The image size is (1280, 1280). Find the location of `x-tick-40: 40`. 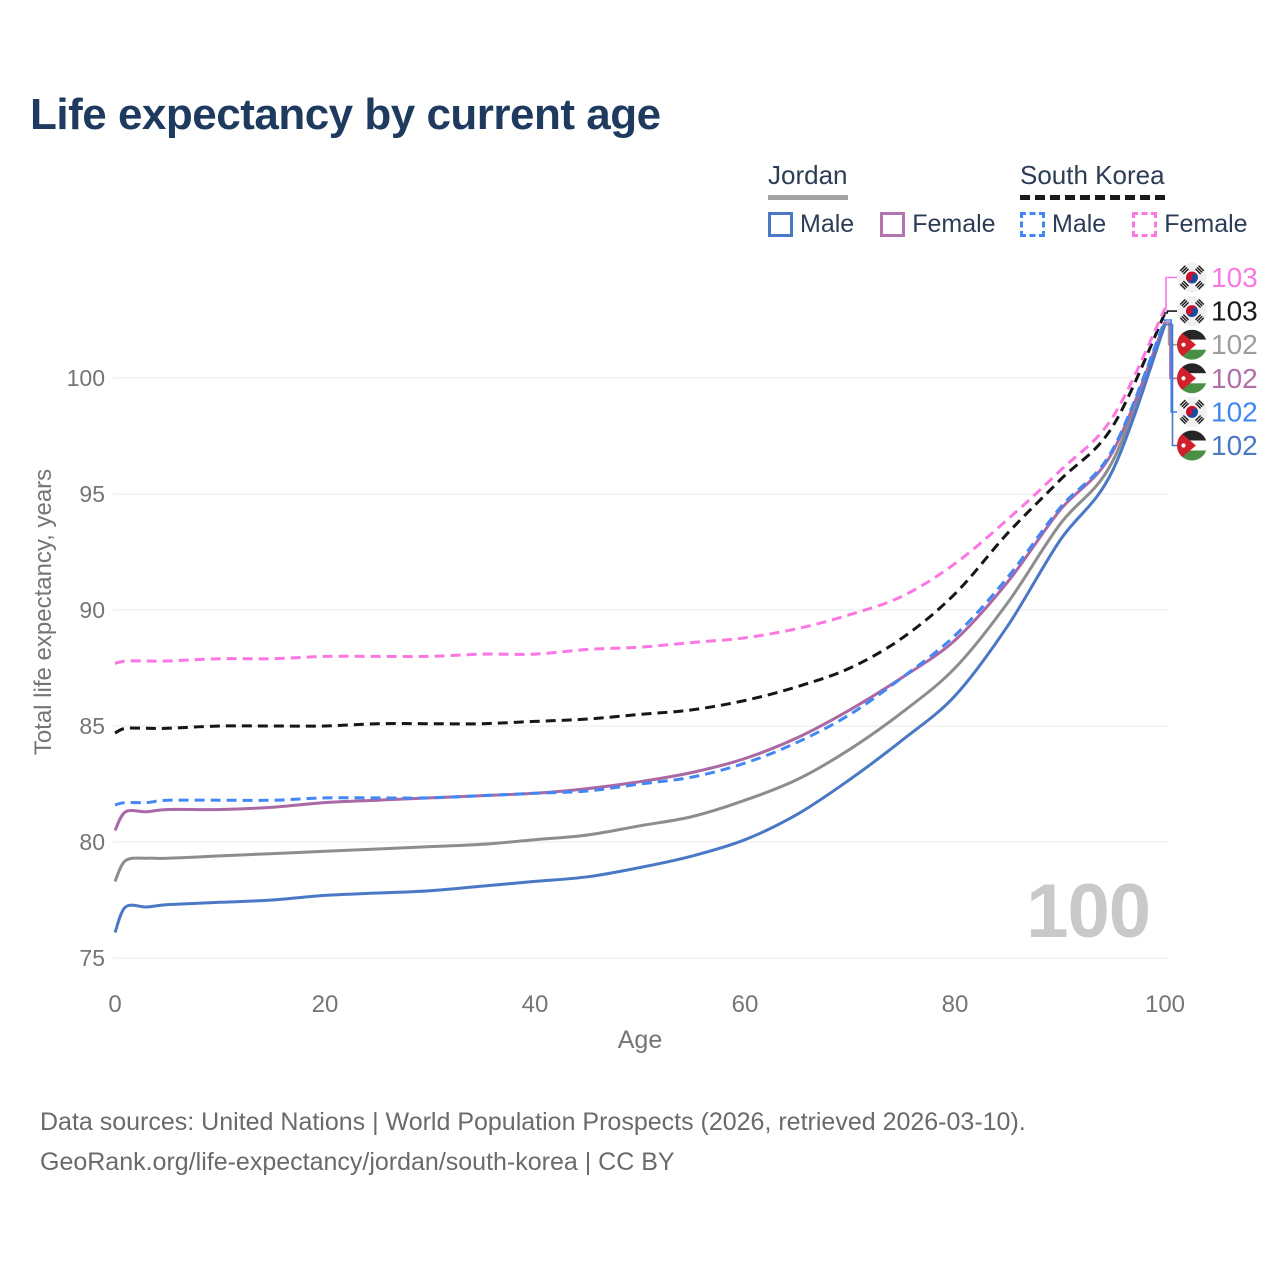

x-tick-40: 40 is located at coordinates (535, 1004).